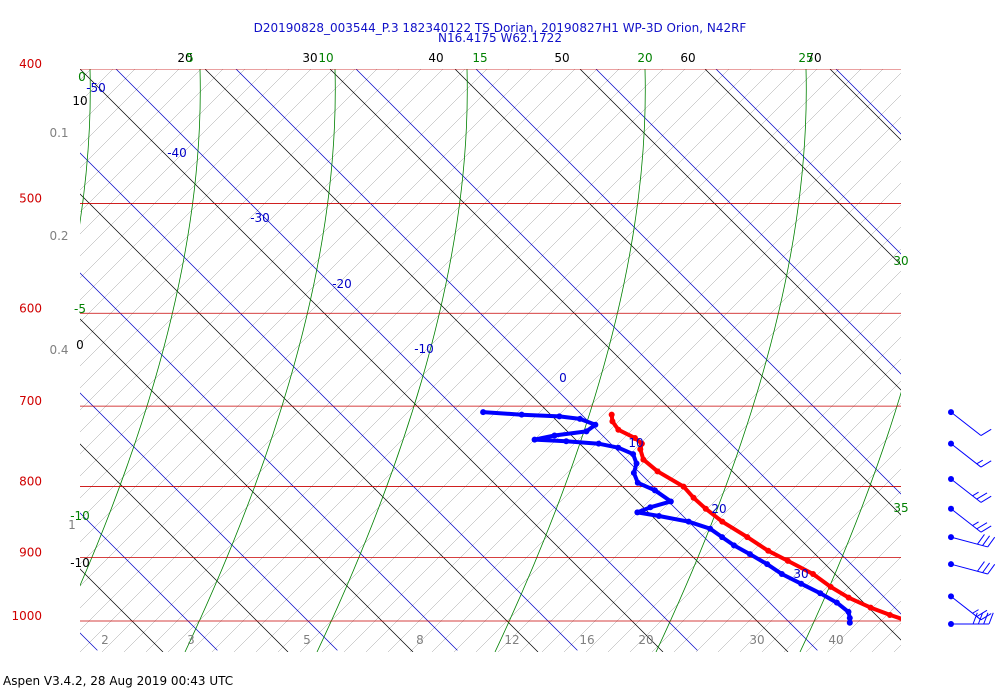 This screenshot has height=700, width=1000. Describe the element at coordinates (756, 640) in the screenshot. I see `mixing-ratio-label: 30` at that location.